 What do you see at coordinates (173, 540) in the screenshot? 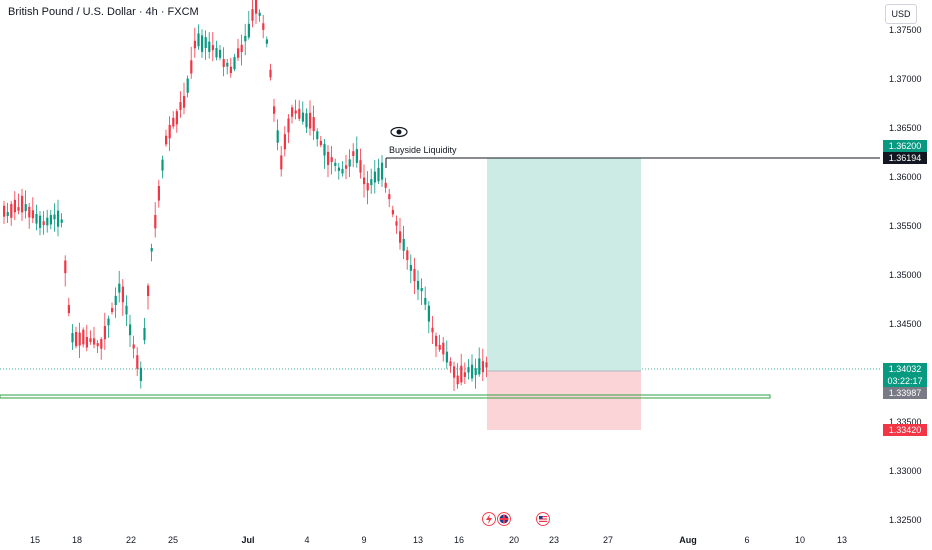
I see `time-tick: 25` at bounding box center [173, 540].